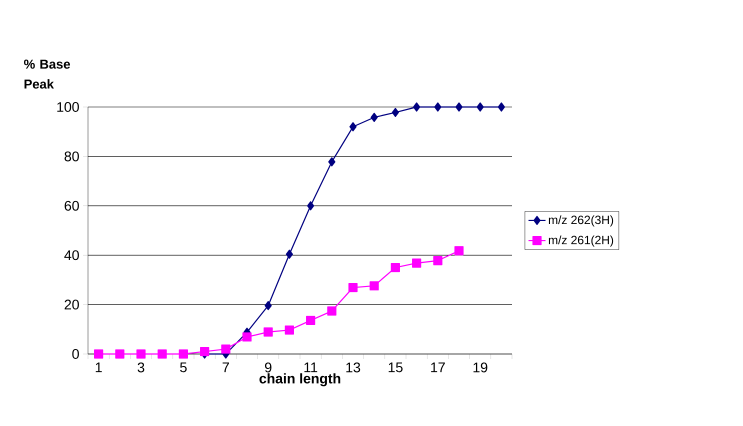  Describe the element at coordinates (71, 305) in the screenshot. I see `y-tick-label: 20` at that location.